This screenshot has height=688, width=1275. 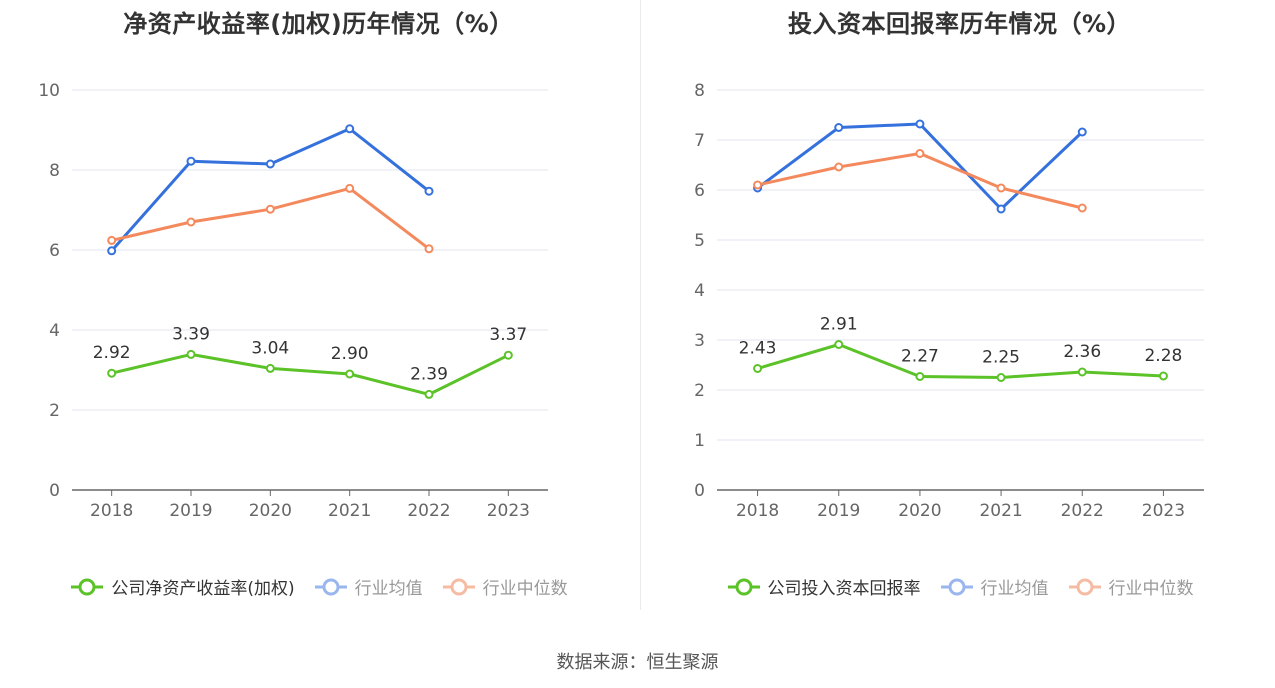 What do you see at coordinates (758, 349) in the screenshot?
I see `data-label: 2.43` at bounding box center [758, 349].